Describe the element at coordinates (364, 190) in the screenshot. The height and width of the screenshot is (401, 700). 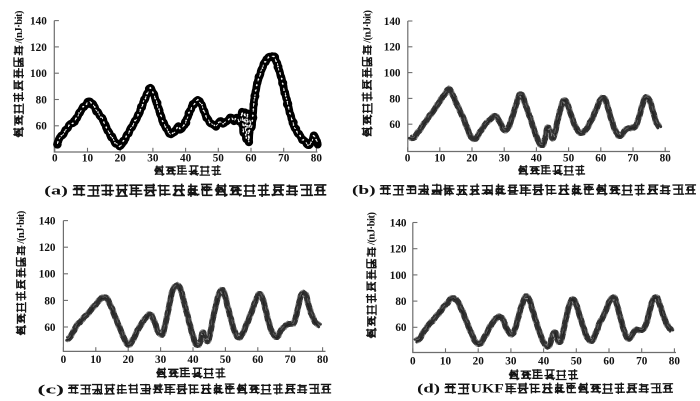
I see `svg-text: (b)` at that location.